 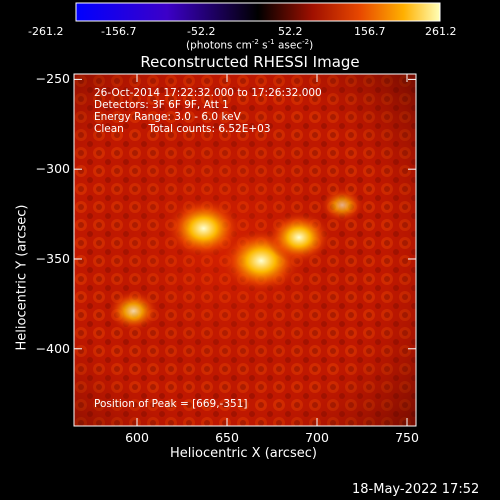 I want to click on colorbar, so click(x=258, y=12).